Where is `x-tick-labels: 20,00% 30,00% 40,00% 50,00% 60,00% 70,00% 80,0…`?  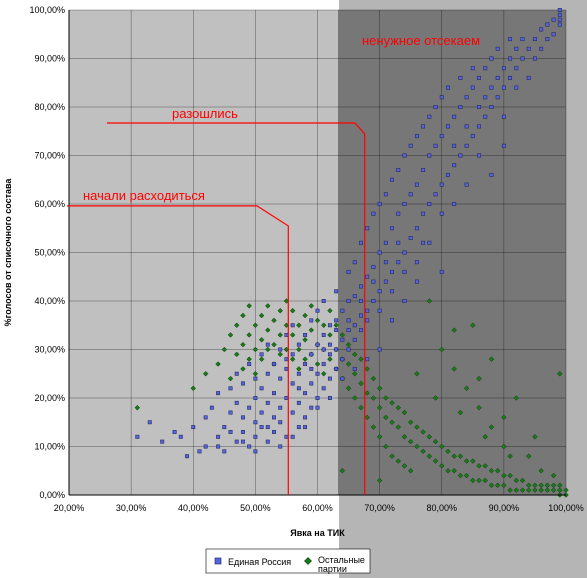 x-tick-labels: 20,00% 30,00% 40,00% 50,00% 60,00% 70,00% 80,0… is located at coordinates (319, 508).